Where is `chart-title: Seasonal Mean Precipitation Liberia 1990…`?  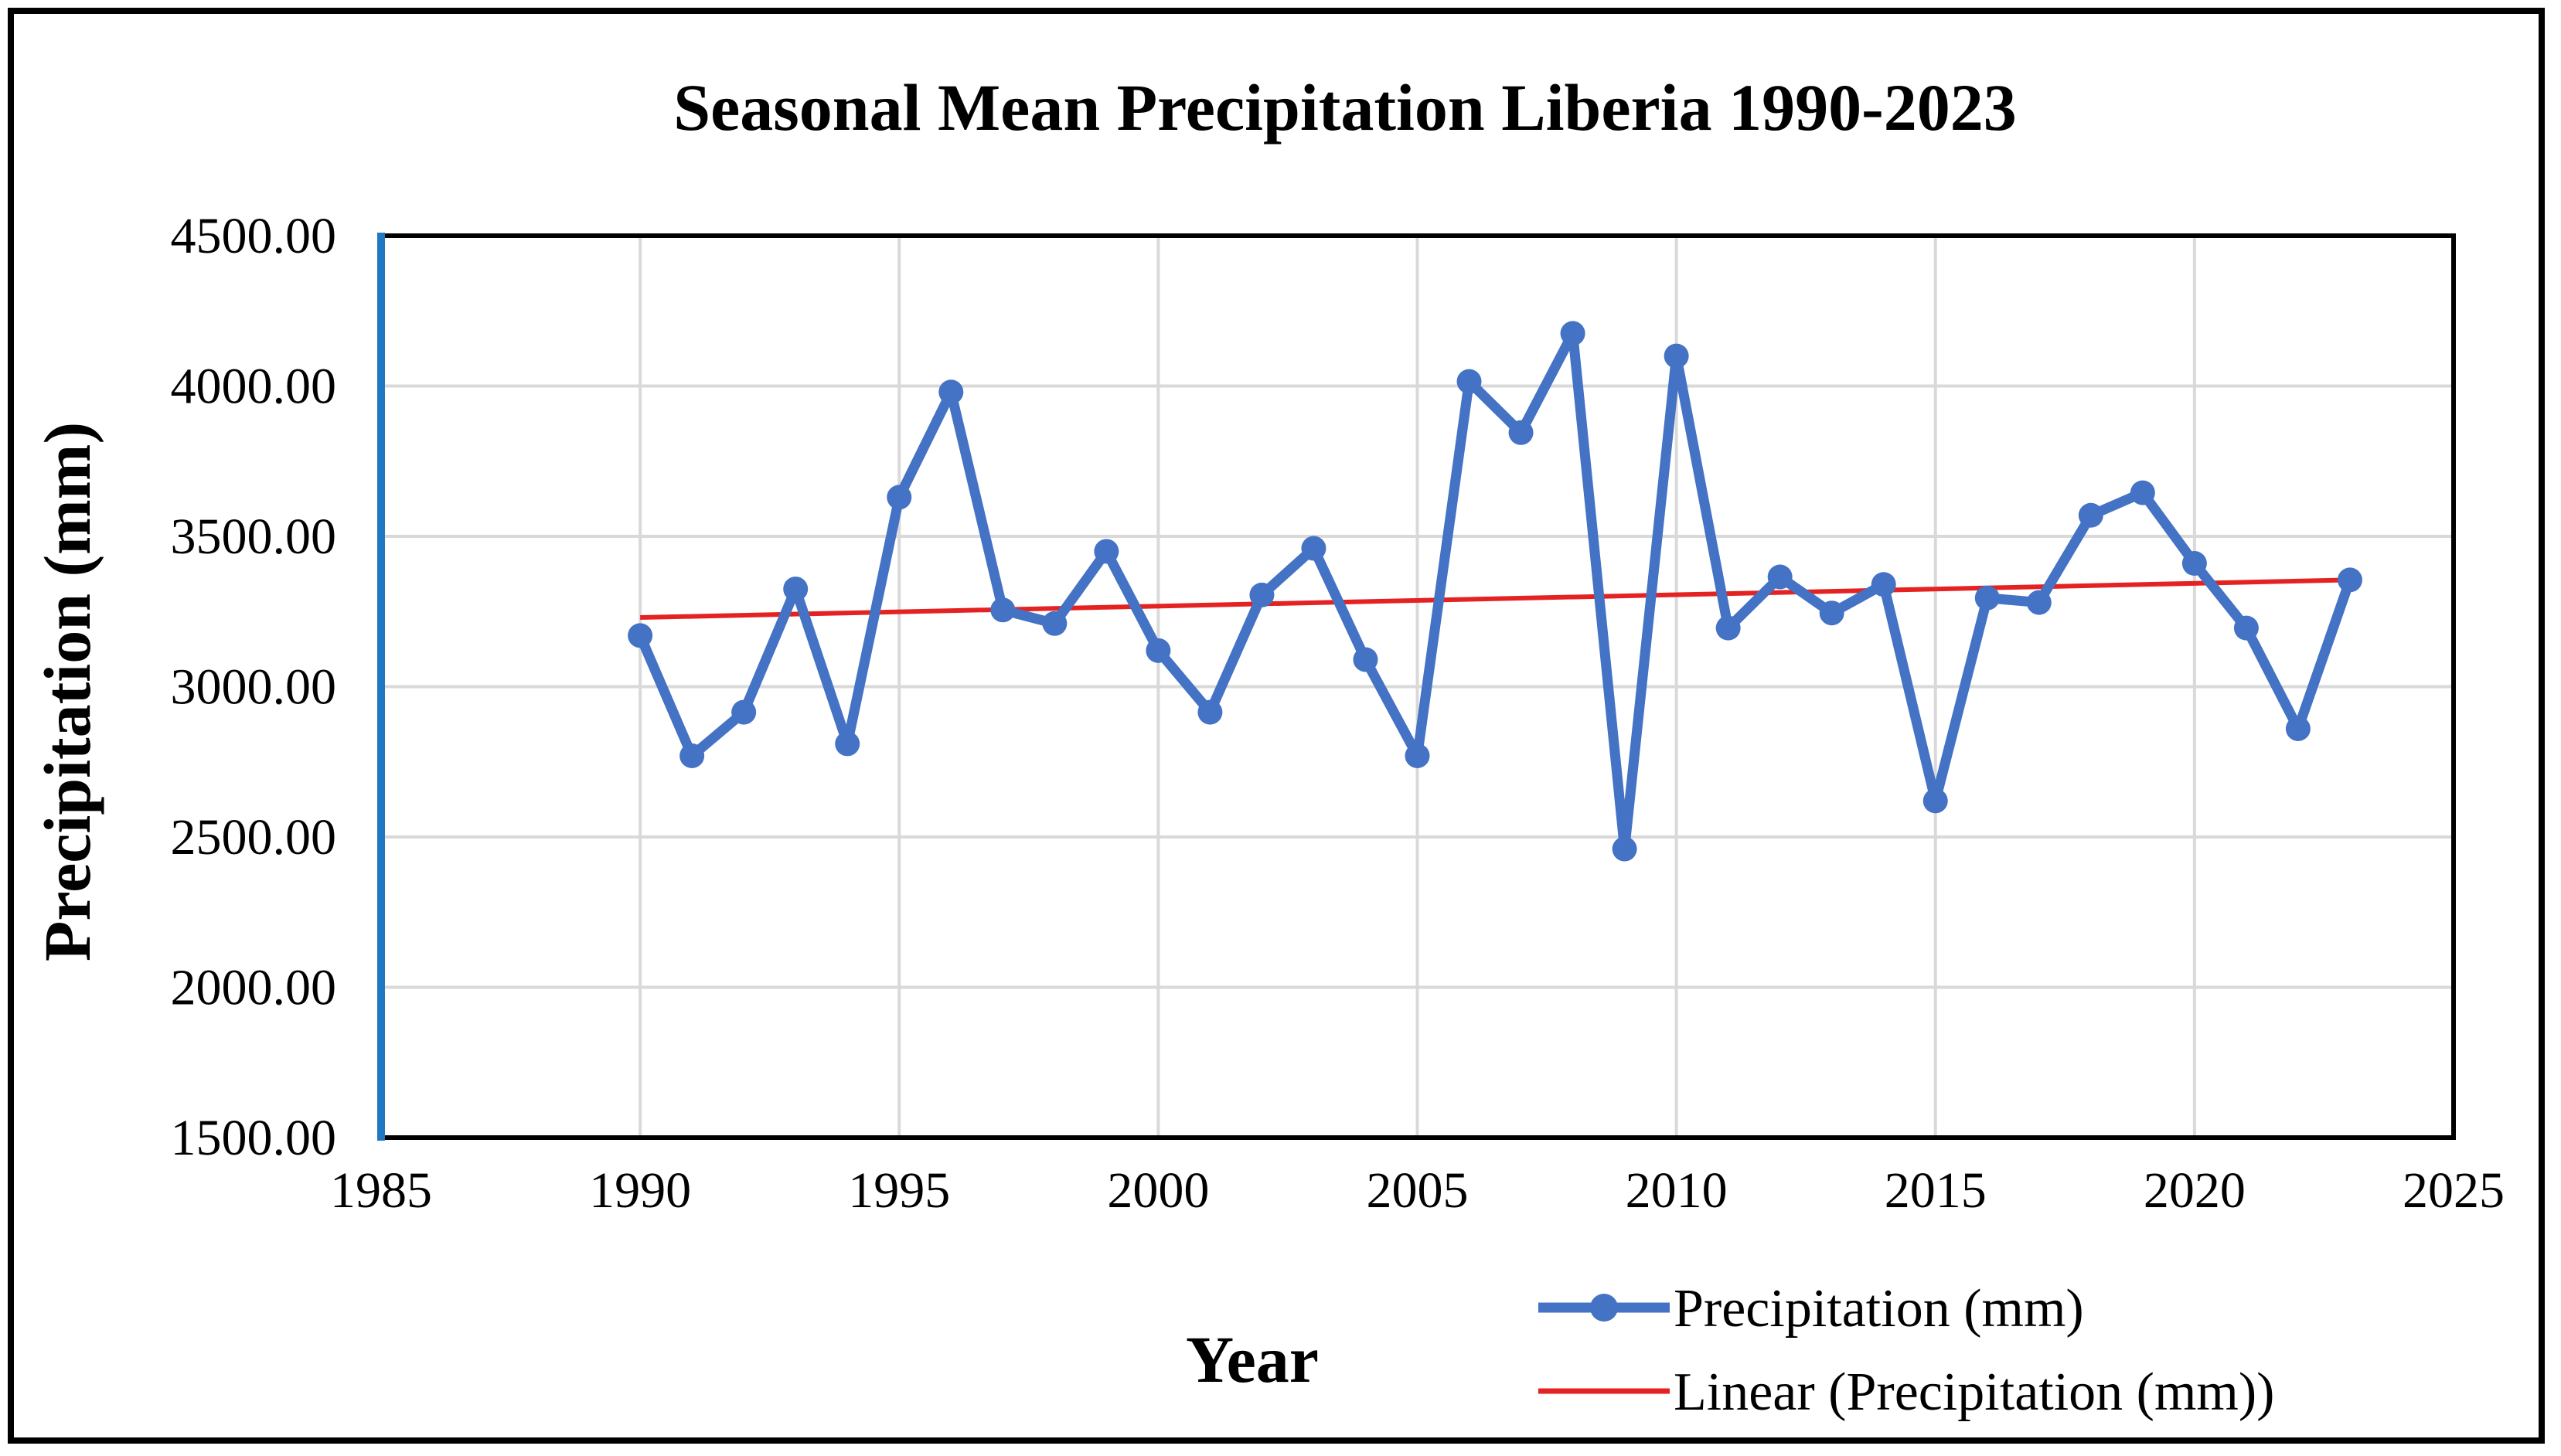
chart-title: Seasonal Mean Precipitation Liberia 1990… is located at coordinates (1344, 108).